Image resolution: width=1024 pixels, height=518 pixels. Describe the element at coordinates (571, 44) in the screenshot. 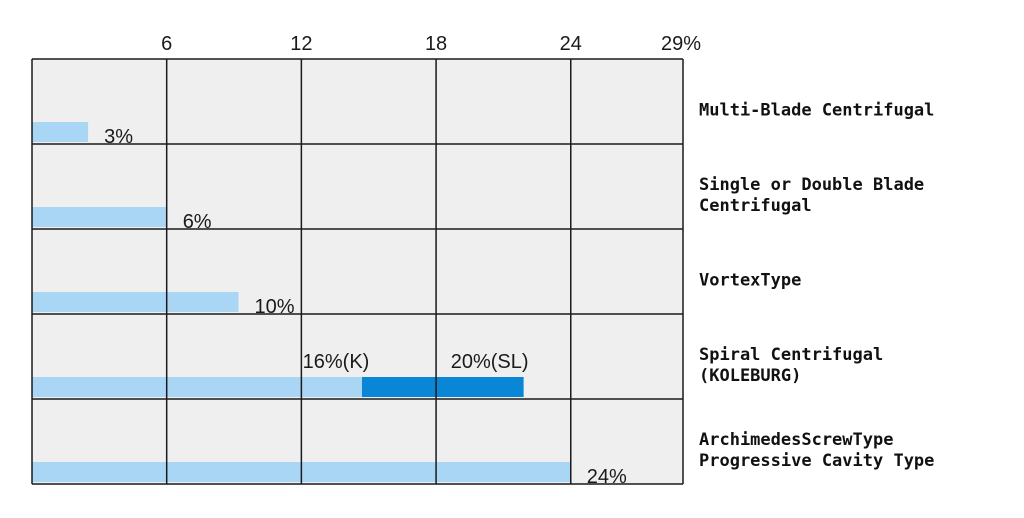

I see `x-tick-label: 24` at that location.